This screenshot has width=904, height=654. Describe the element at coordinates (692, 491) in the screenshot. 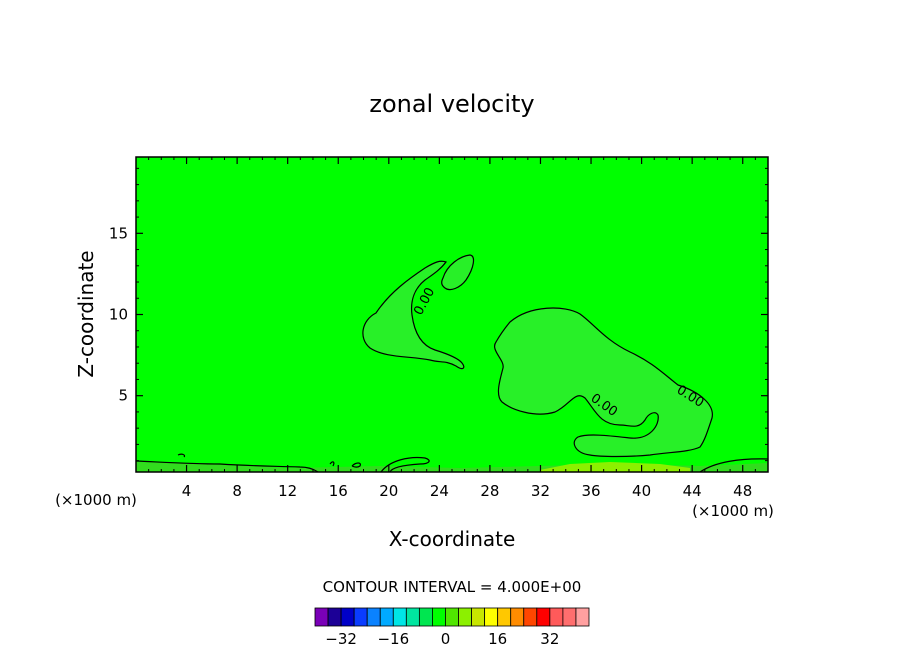

I see `x-tick-label: 44` at that location.